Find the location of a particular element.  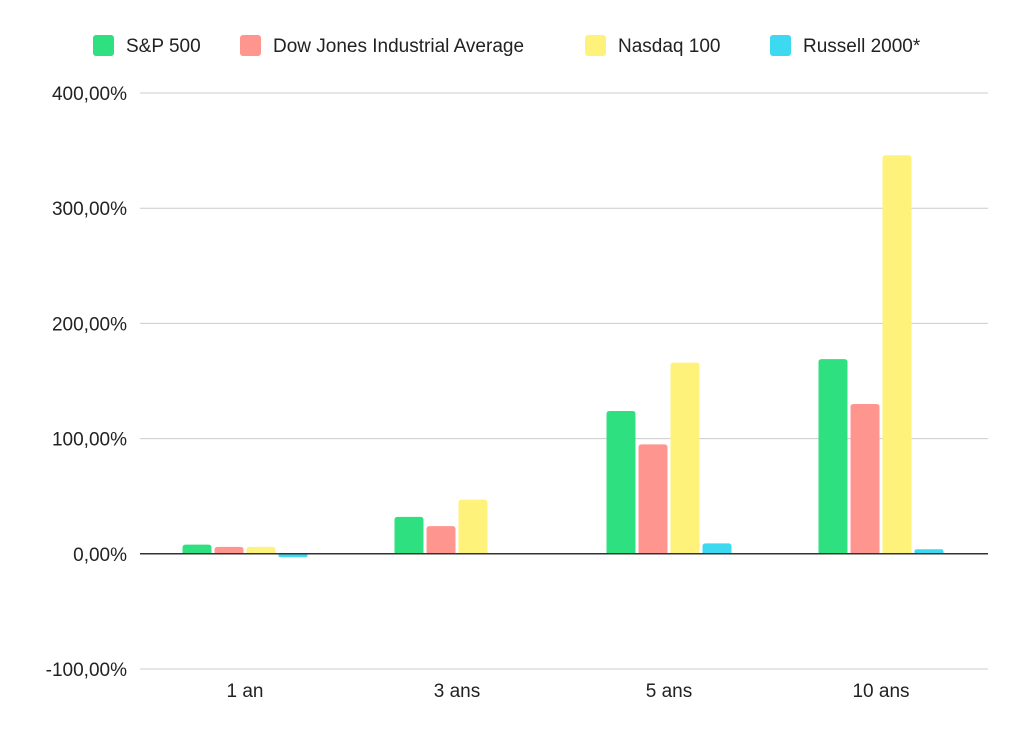

x-axis: 1 an 3 ans 5 ans 10 ans is located at coordinates (568, 691).